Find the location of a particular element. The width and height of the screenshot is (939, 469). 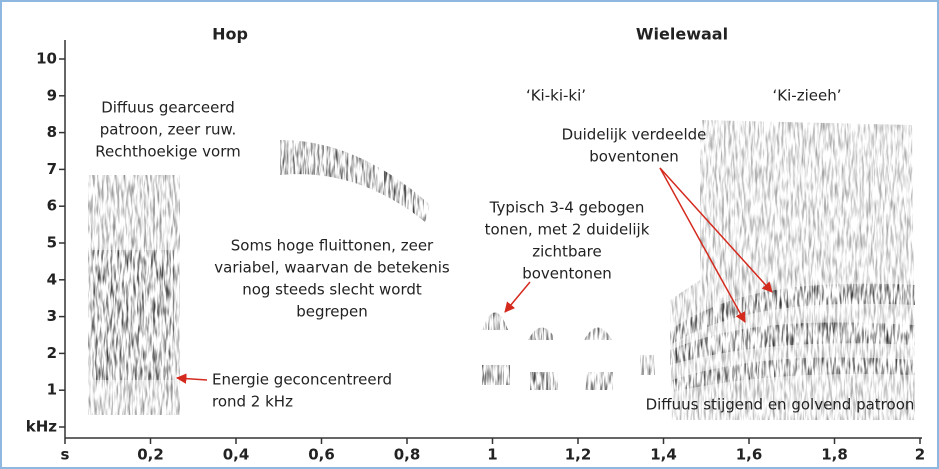

annotation: nog steeds slecht wordt is located at coordinates (332, 290).